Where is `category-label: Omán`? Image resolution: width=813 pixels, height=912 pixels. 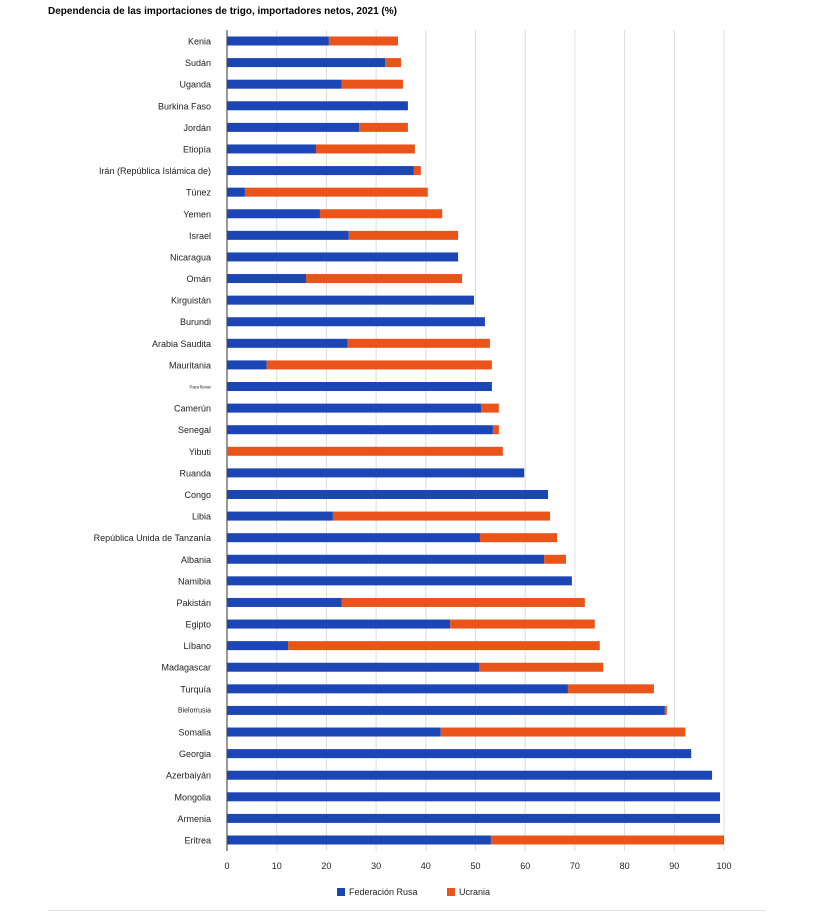 category-label: Omán is located at coordinates (198, 279).